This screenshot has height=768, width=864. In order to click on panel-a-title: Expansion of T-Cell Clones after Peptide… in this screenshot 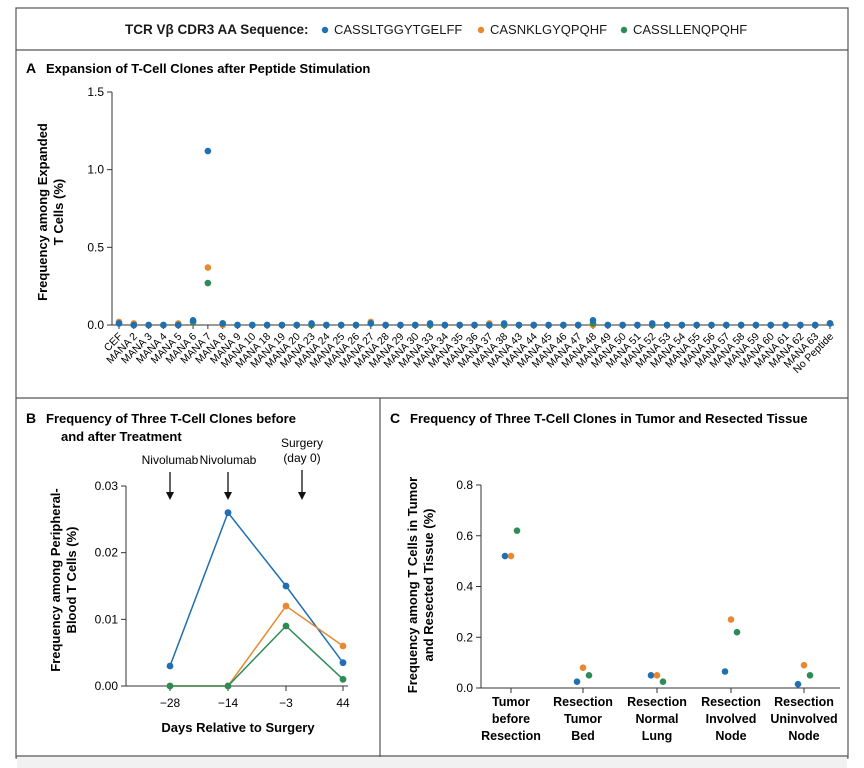, I will do `click(208, 68)`.